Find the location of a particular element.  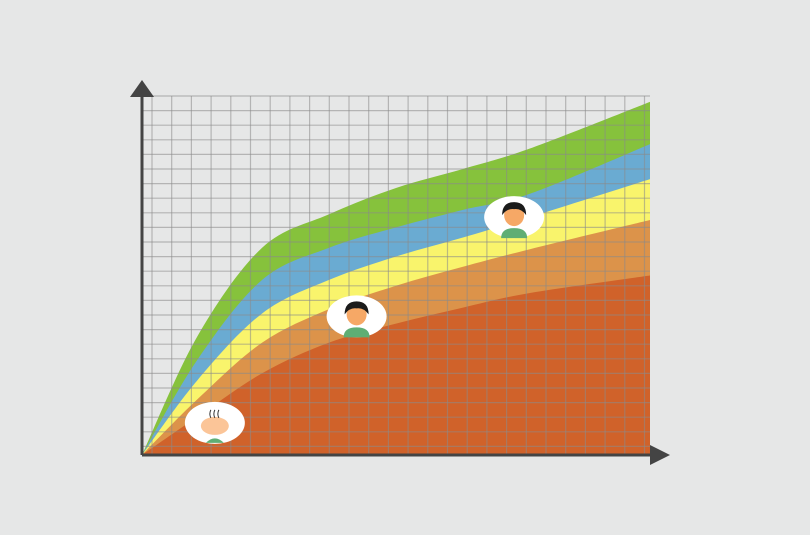

x-axis-arrow-icon is located at coordinates (660, 455).